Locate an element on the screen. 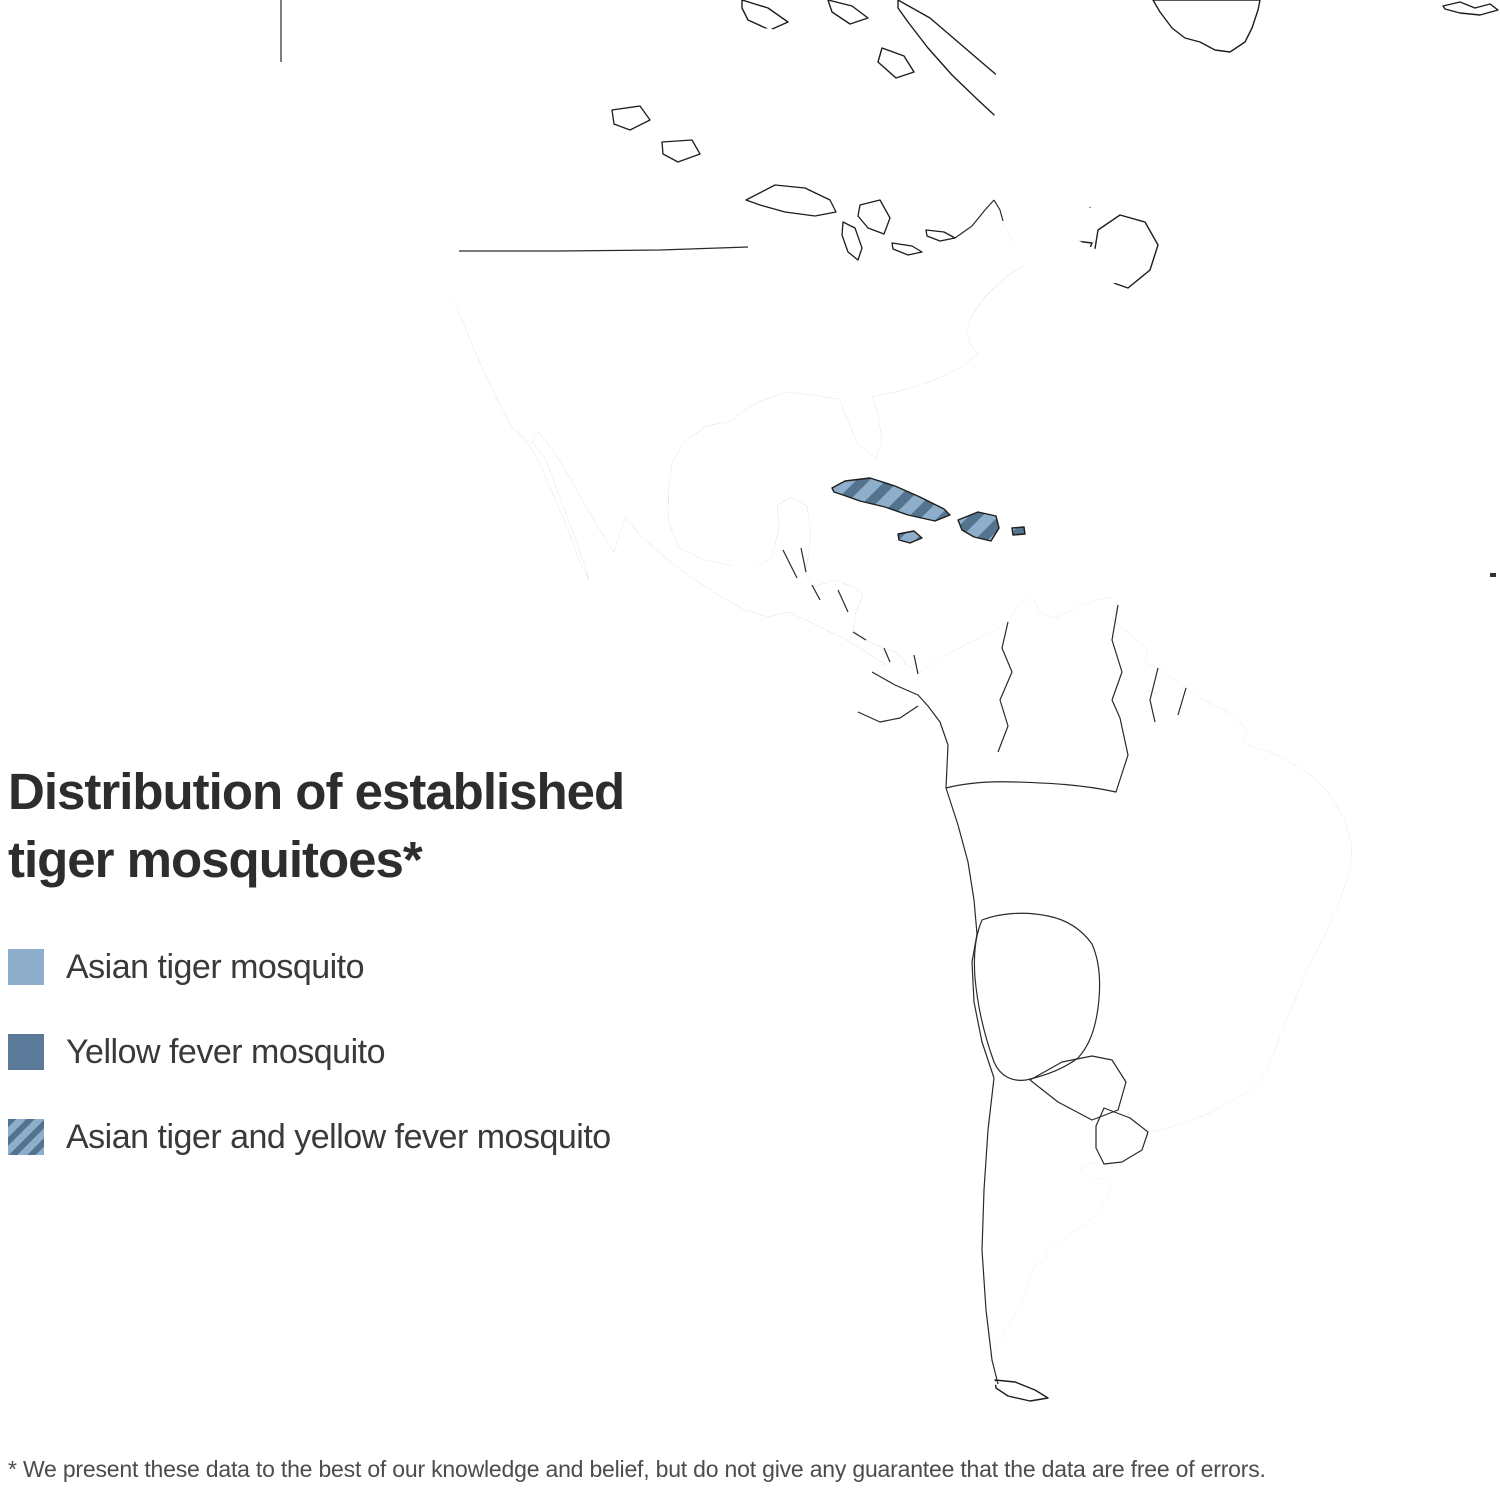  border-colombia-venezuela is located at coordinates (1005, 687).